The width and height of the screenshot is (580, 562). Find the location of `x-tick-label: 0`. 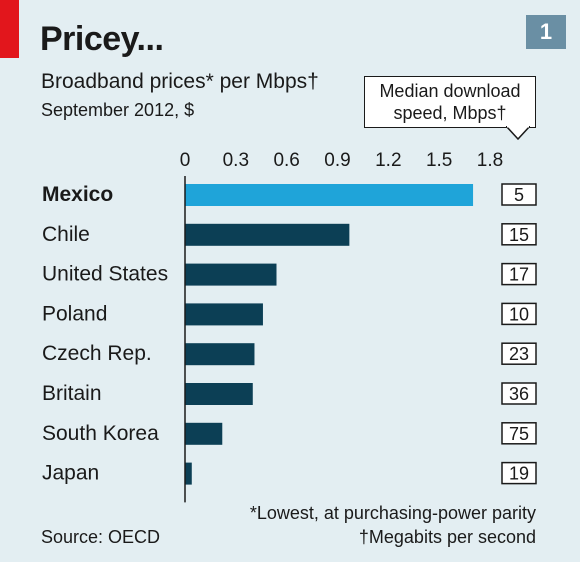

x-tick-label: 0 is located at coordinates (185, 160).